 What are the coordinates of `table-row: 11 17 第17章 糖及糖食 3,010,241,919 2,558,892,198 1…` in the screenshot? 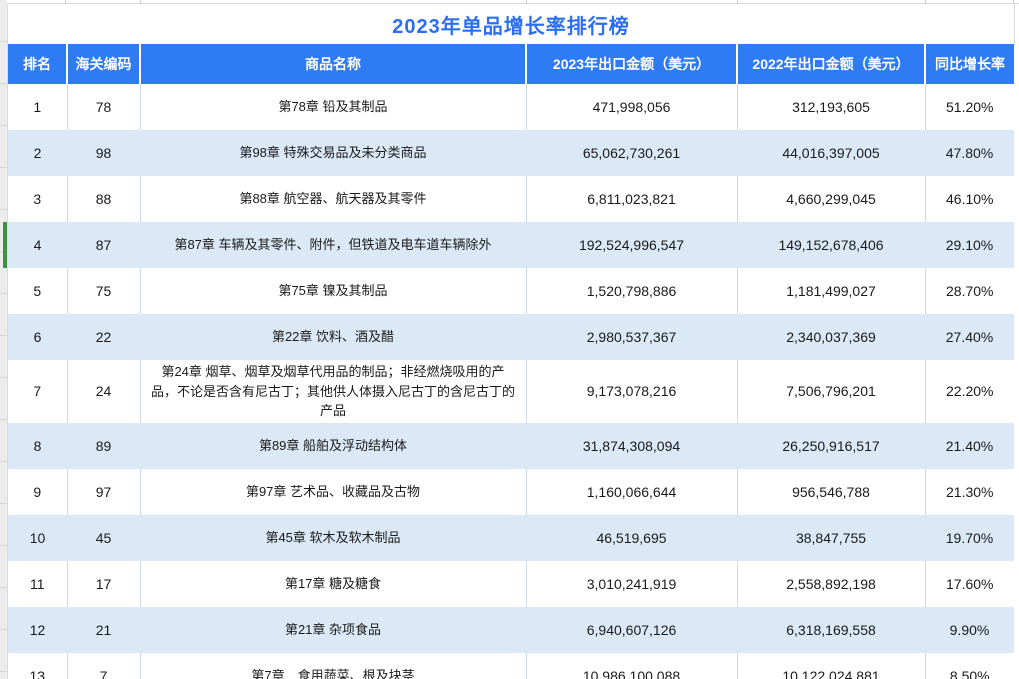 It's located at (511, 583).